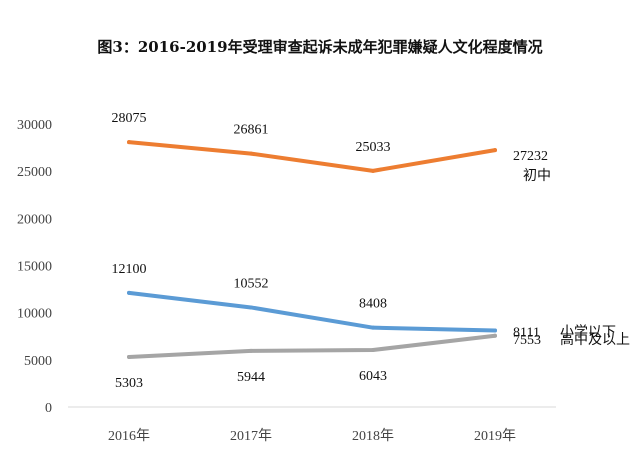 The height and width of the screenshot is (460, 640). Describe the element at coordinates (129, 269) in the screenshot. I see `data-label: 12100` at that location.